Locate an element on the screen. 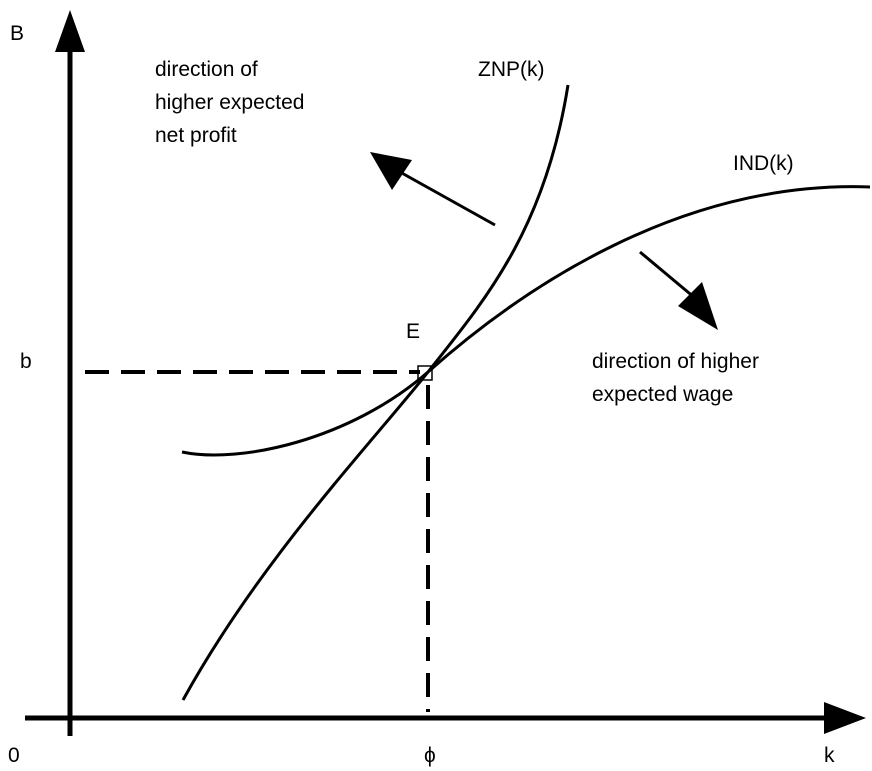 This screenshot has width=872, height=771. znp-label: ZNP(k) is located at coordinates (511, 69).